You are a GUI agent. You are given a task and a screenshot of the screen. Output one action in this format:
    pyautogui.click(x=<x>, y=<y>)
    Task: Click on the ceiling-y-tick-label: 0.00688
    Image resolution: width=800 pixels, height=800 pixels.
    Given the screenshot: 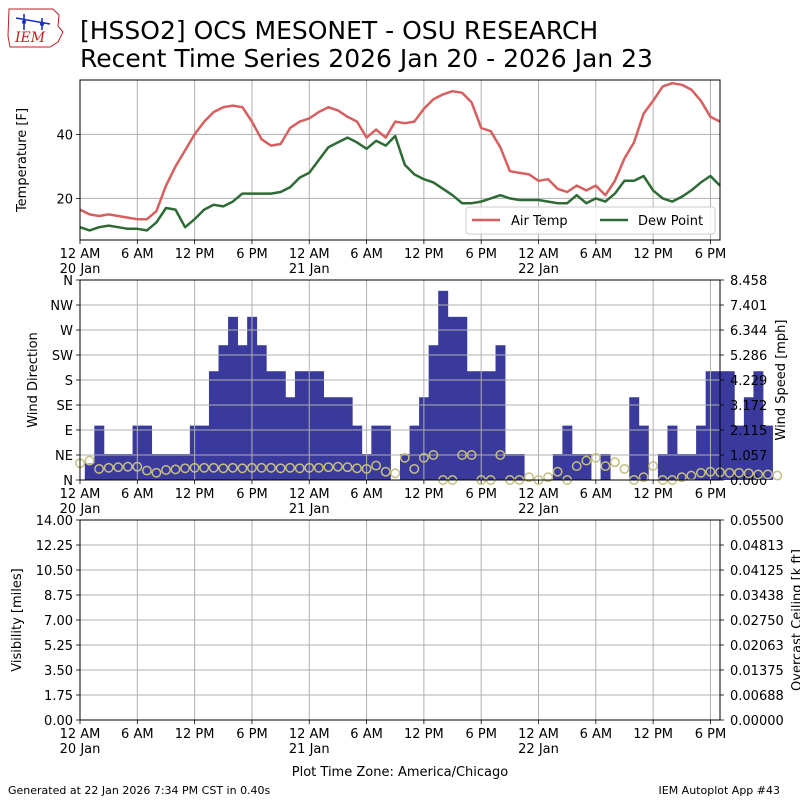 What is the action you would take?
    pyautogui.click(x=757, y=696)
    